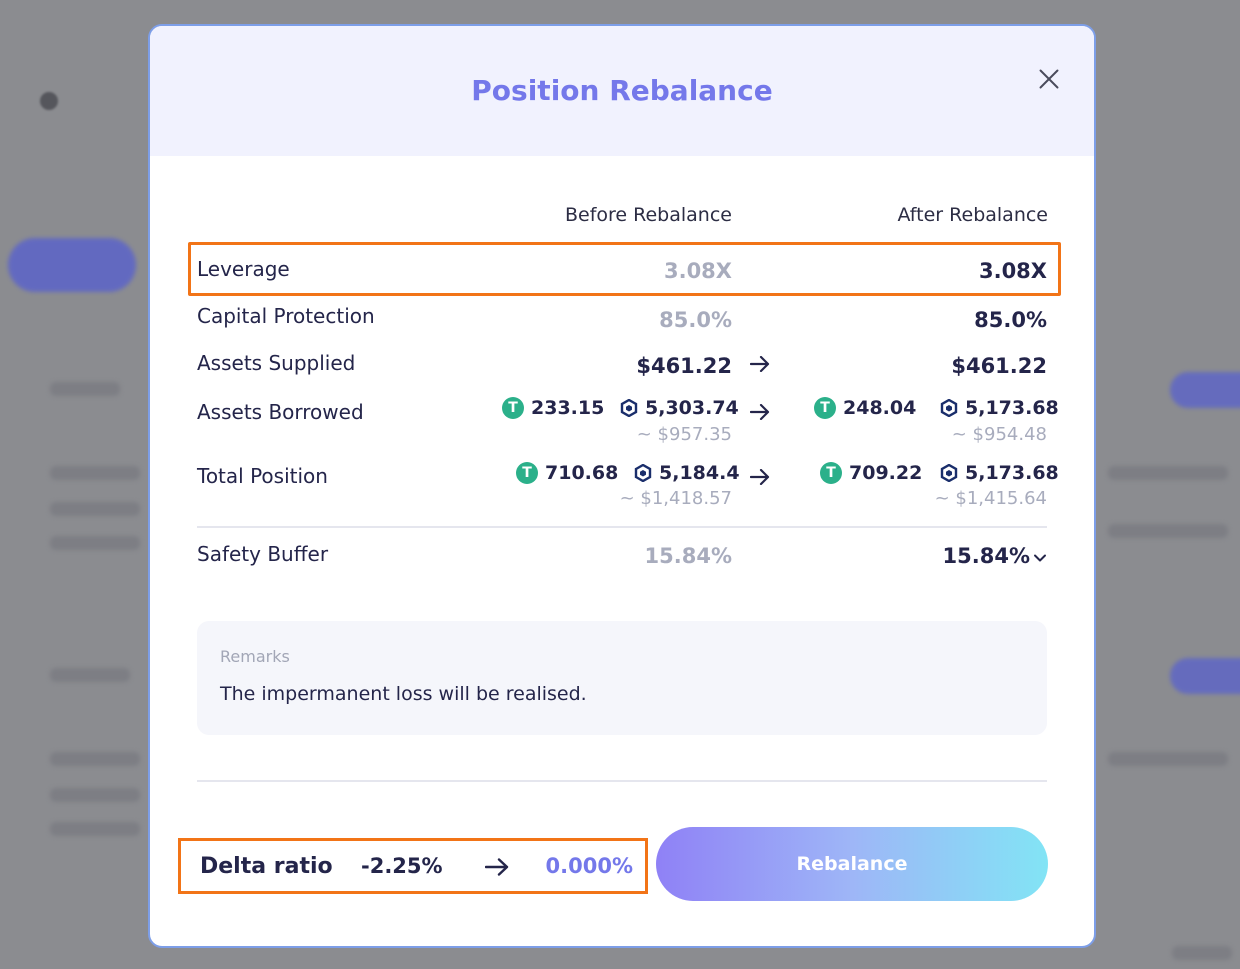  I want to click on total-after-cro-amount: 5,173.68, so click(1012, 473).